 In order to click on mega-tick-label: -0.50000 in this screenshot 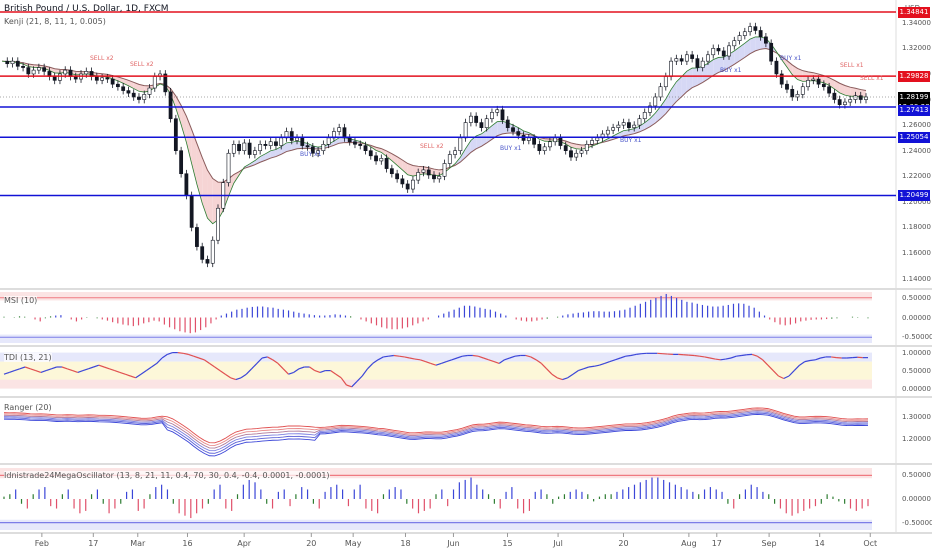, I will do `click(917, 523)`.